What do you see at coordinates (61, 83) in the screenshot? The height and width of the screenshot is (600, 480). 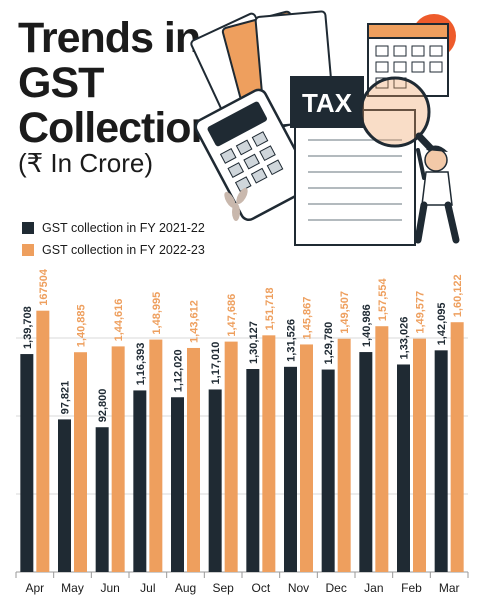 I see `title-line-2: GST` at bounding box center [61, 83].